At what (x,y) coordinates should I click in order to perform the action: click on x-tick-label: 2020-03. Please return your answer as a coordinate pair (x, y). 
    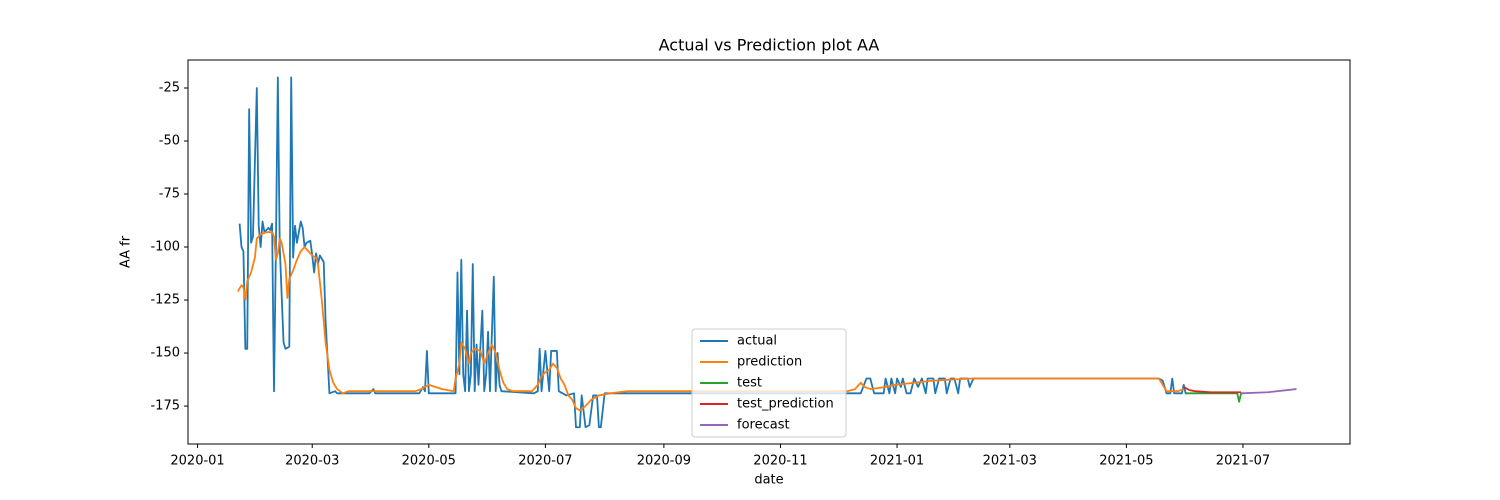
    Looking at the image, I should click on (312, 461).